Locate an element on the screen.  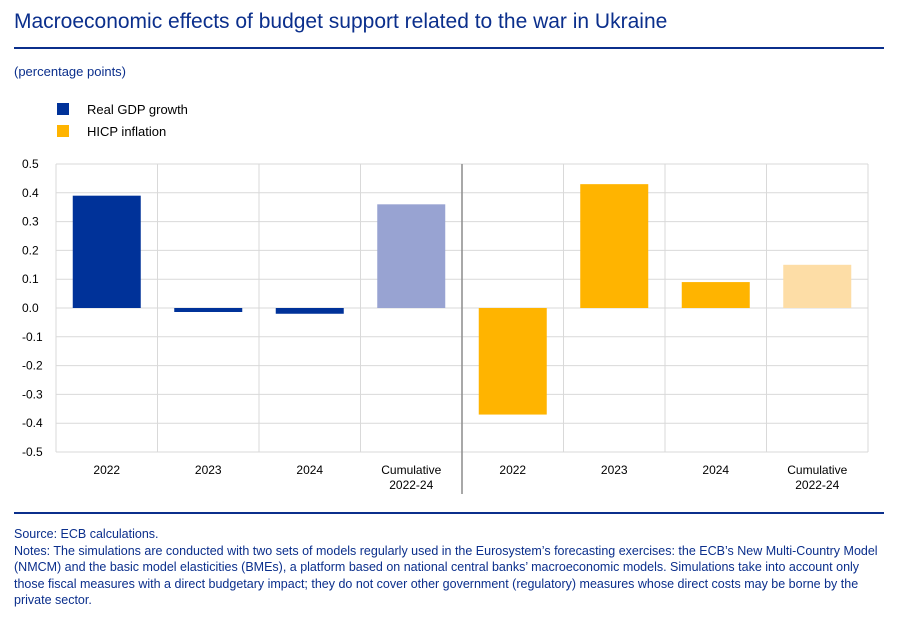
y-tick-label: 0.4 is located at coordinates (30, 193).